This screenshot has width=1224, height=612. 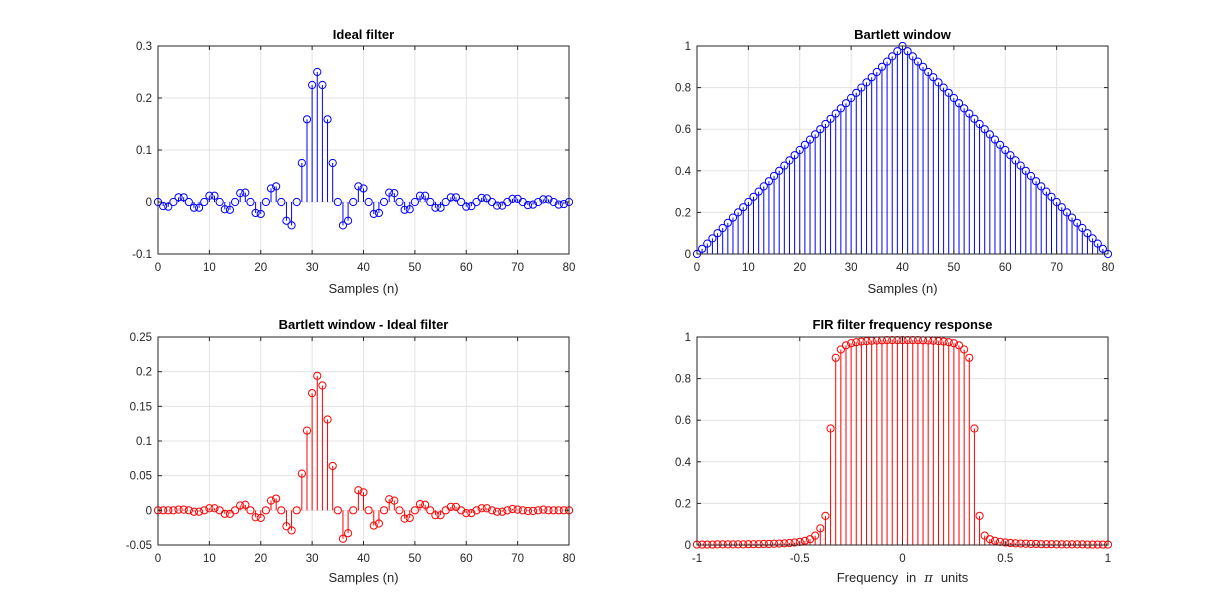 I want to click on x-tick-label: 0.5, so click(x=1005, y=559).